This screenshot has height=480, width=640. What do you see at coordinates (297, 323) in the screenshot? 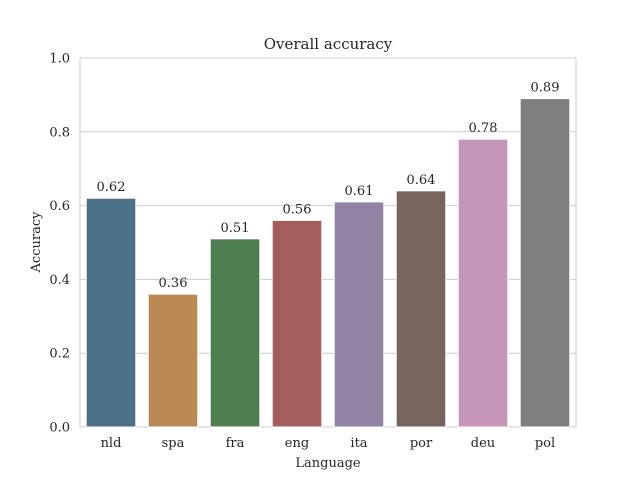
I see `bar-eng` at bounding box center [297, 323].